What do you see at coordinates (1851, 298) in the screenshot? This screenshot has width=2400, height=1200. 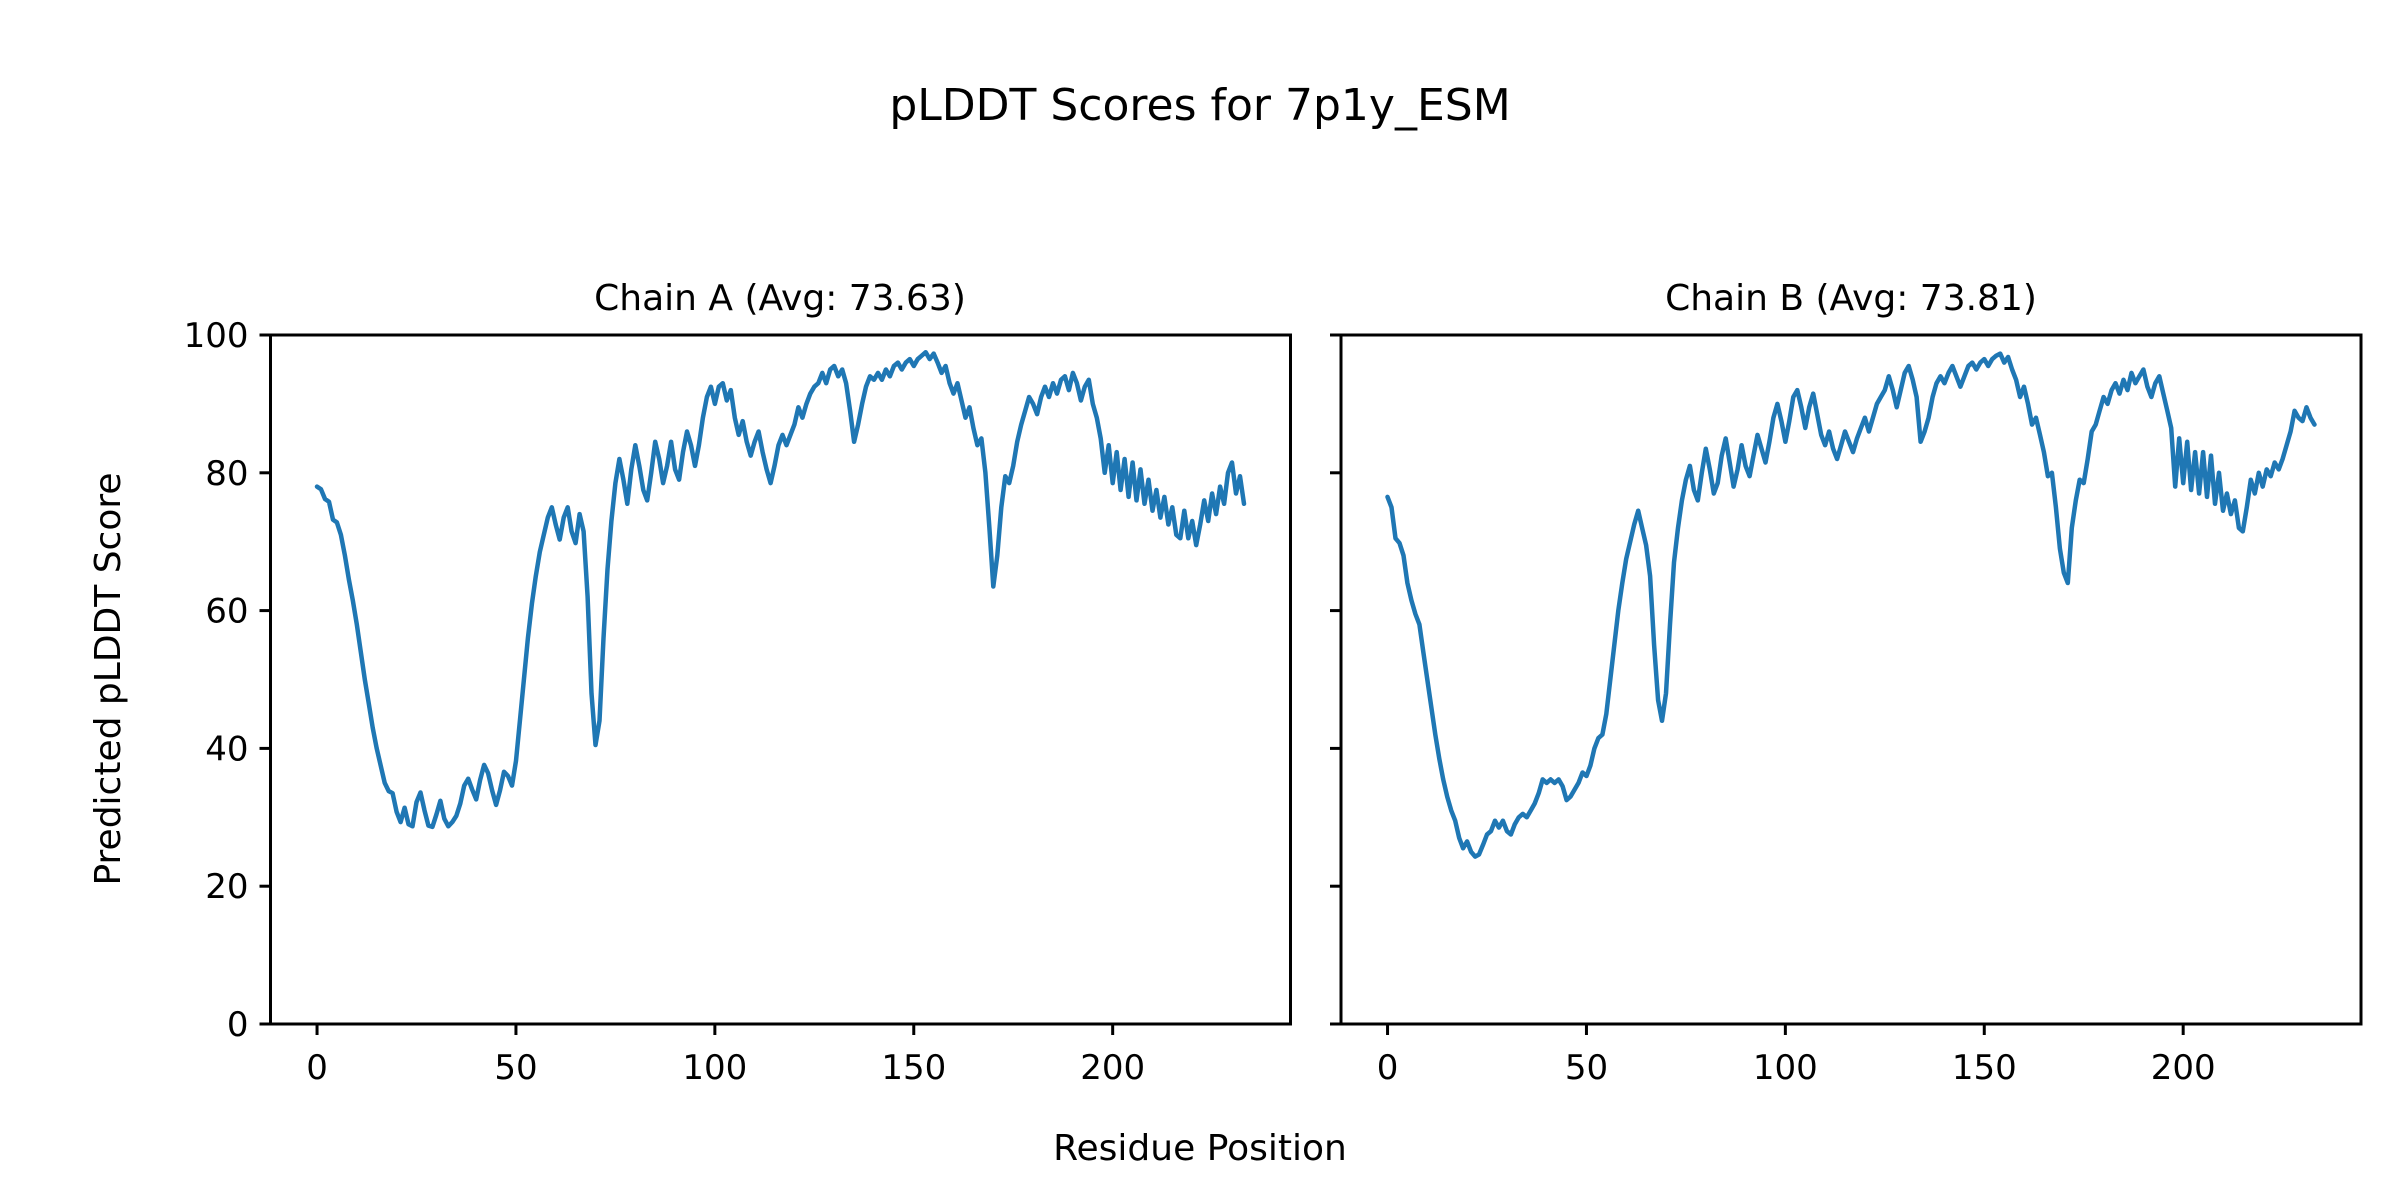 I see `subplot-b-title: Chain B (Avg: 73.81)` at bounding box center [1851, 298].